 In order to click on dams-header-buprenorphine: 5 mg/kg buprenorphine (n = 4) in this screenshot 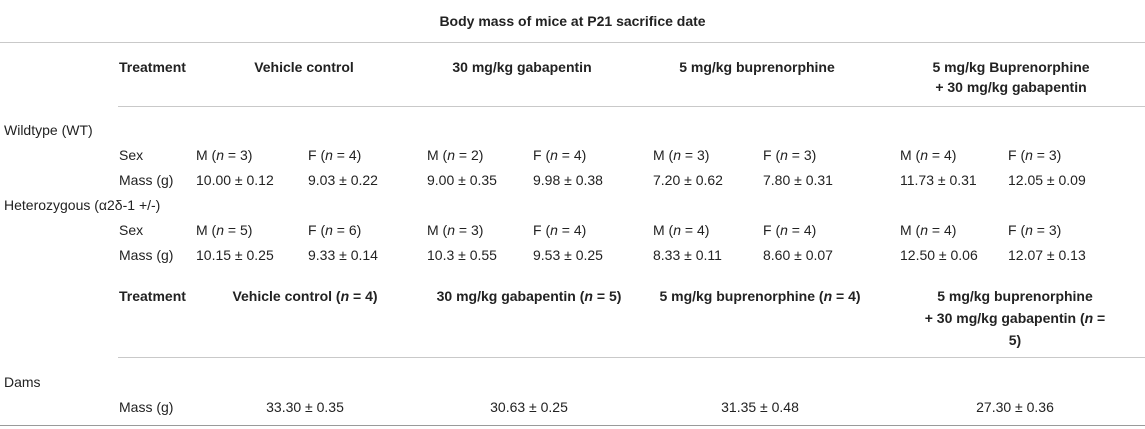, I will do `click(760, 296)`.